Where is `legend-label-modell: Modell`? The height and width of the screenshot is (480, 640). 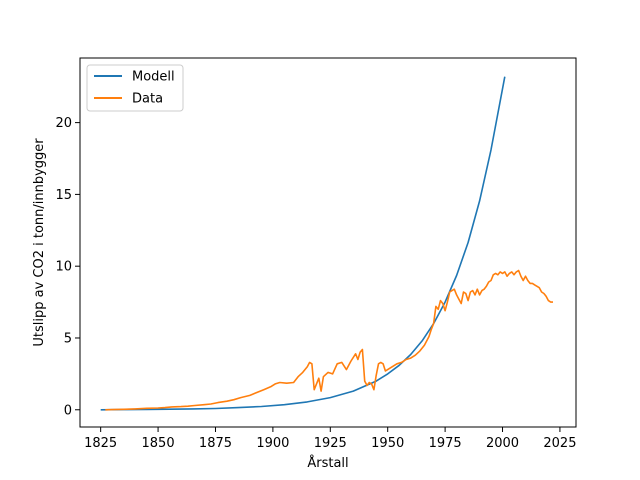 legend-label-modell: Modell is located at coordinates (153, 77).